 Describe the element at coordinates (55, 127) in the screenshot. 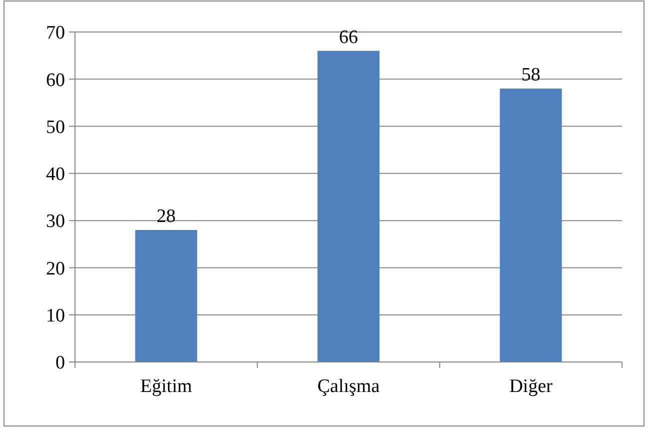

I see `y-tick-label: 50` at that location.